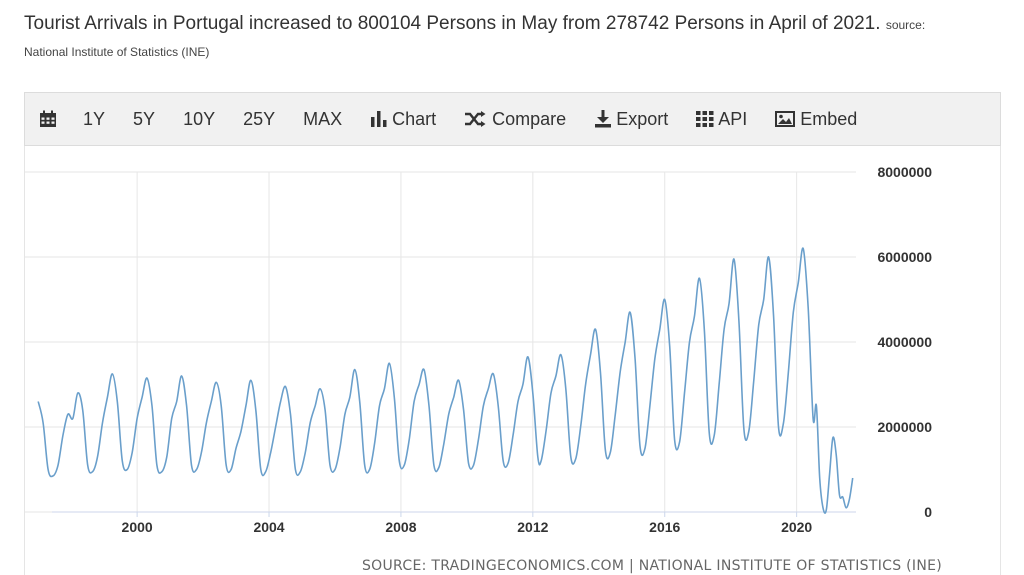 The image size is (1024, 575). What do you see at coordinates (144, 118) in the screenshot?
I see `range-5y-button: 5Y` at bounding box center [144, 118].